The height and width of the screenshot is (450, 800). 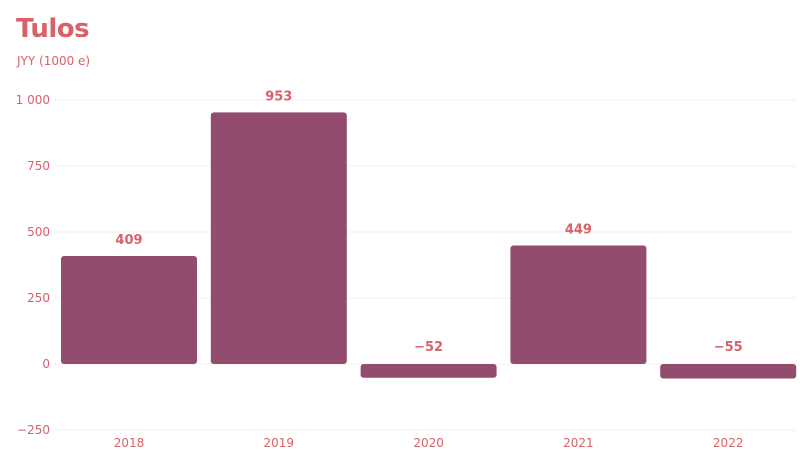 What do you see at coordinates (38, 166) in the screenshot?
I see `y-tick-label: 750` at bounding box center [38, 166].